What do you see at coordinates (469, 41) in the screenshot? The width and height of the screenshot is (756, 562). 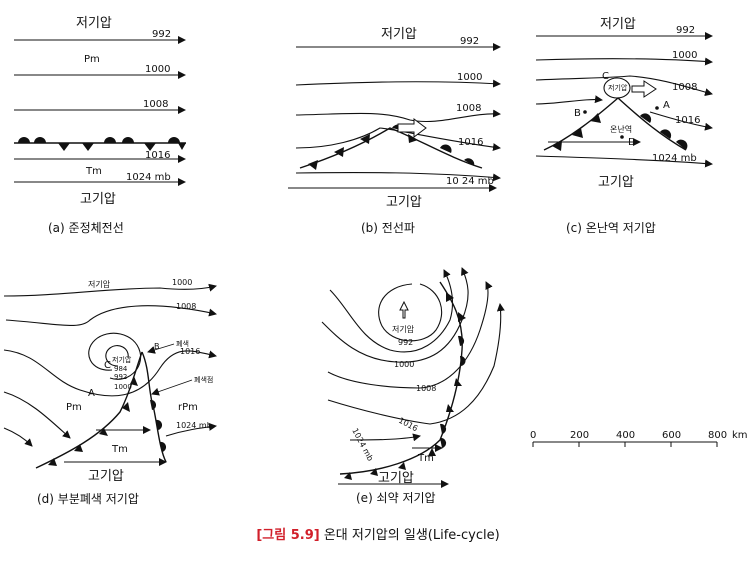 I see `panel-b-iso-label: 992` at bounding box center [469, 41].